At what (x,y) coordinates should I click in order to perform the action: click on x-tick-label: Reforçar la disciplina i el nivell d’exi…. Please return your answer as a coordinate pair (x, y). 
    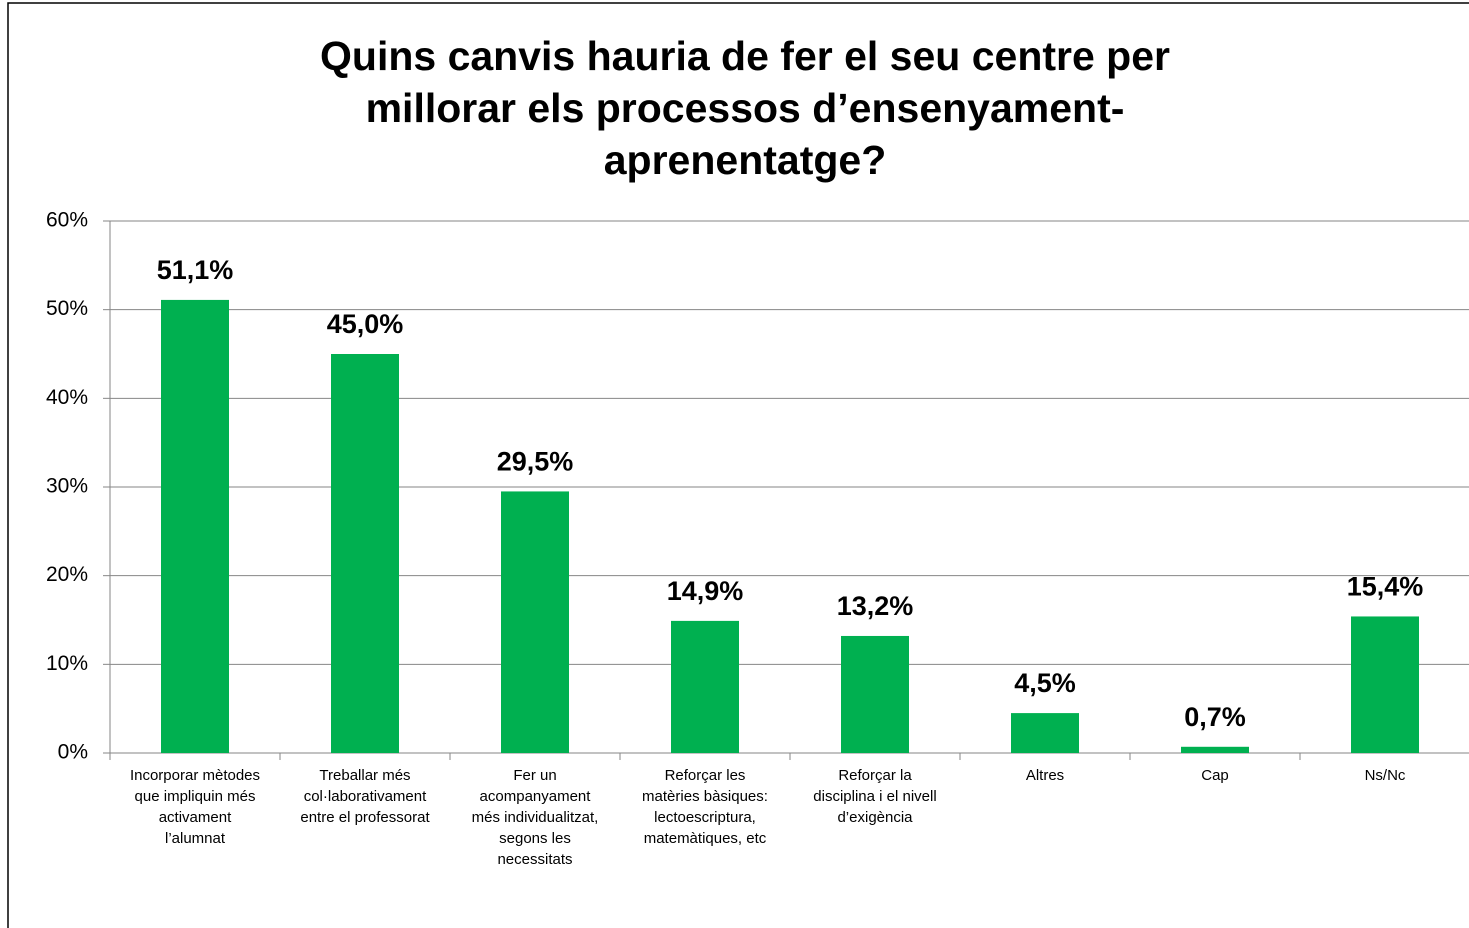
    Looking at the image, I should click on (875, 796).